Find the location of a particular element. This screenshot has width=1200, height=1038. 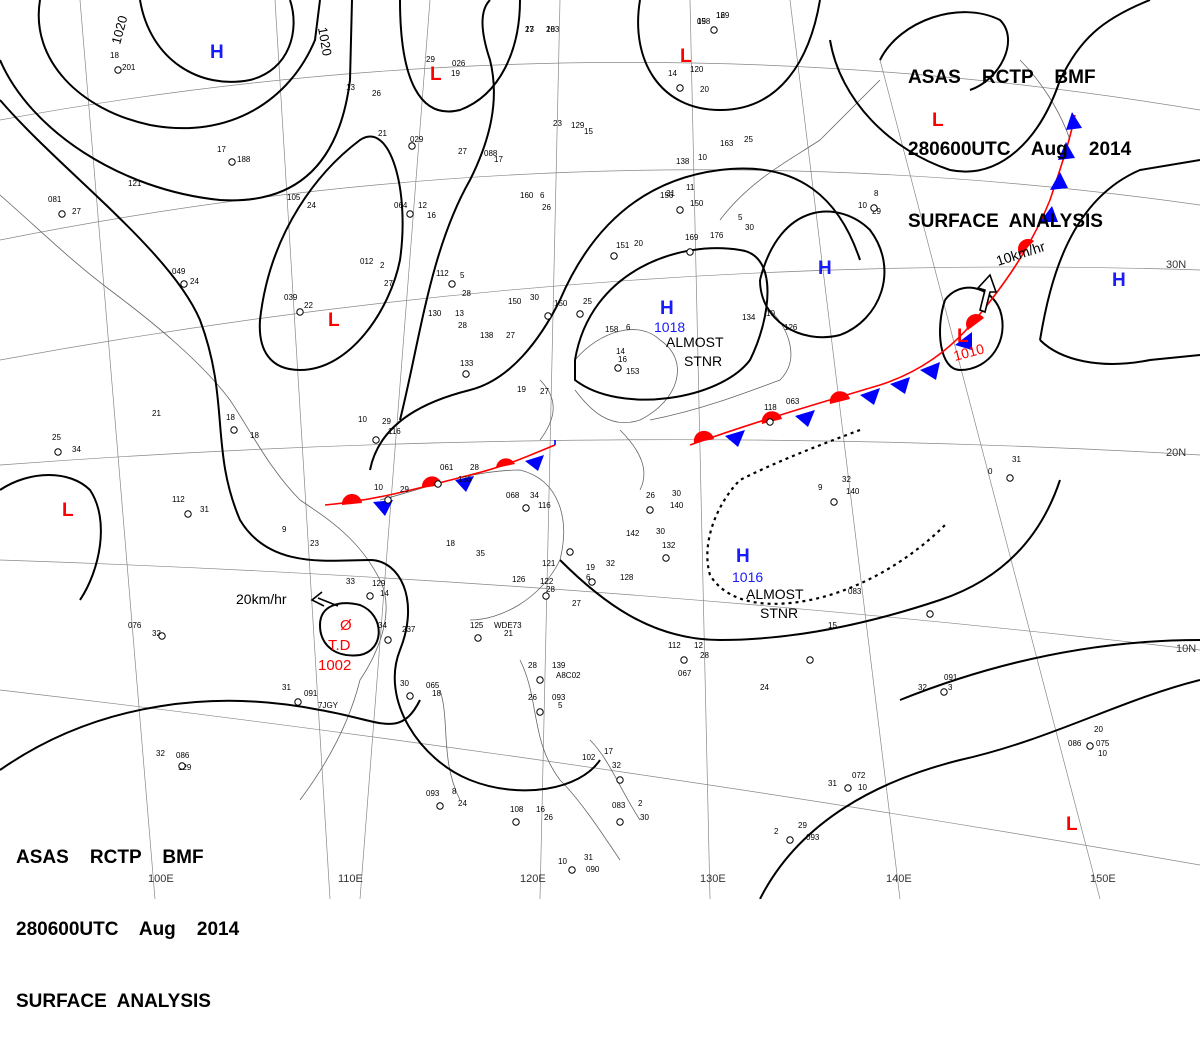

station-value: 30 is located at coordinates (676, 493).